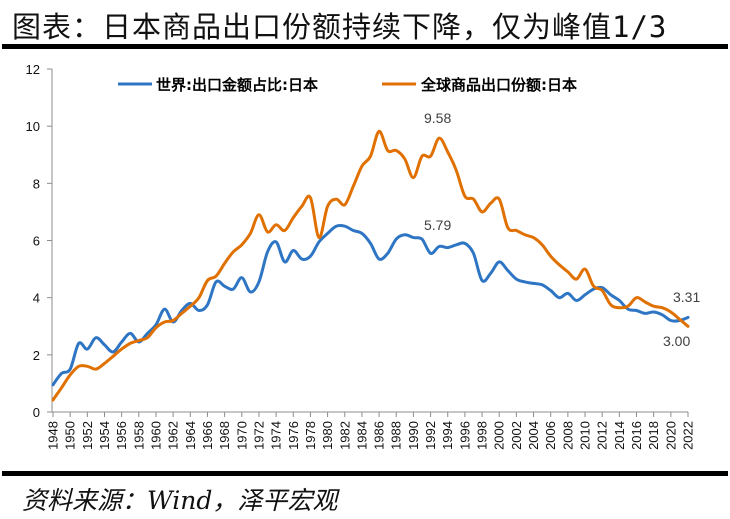 The height and width of the screenshot is (519, 730). Describe the element at coordinates (104, 435) in the screenshot. I see `x-tick-label: 1954` at that location.